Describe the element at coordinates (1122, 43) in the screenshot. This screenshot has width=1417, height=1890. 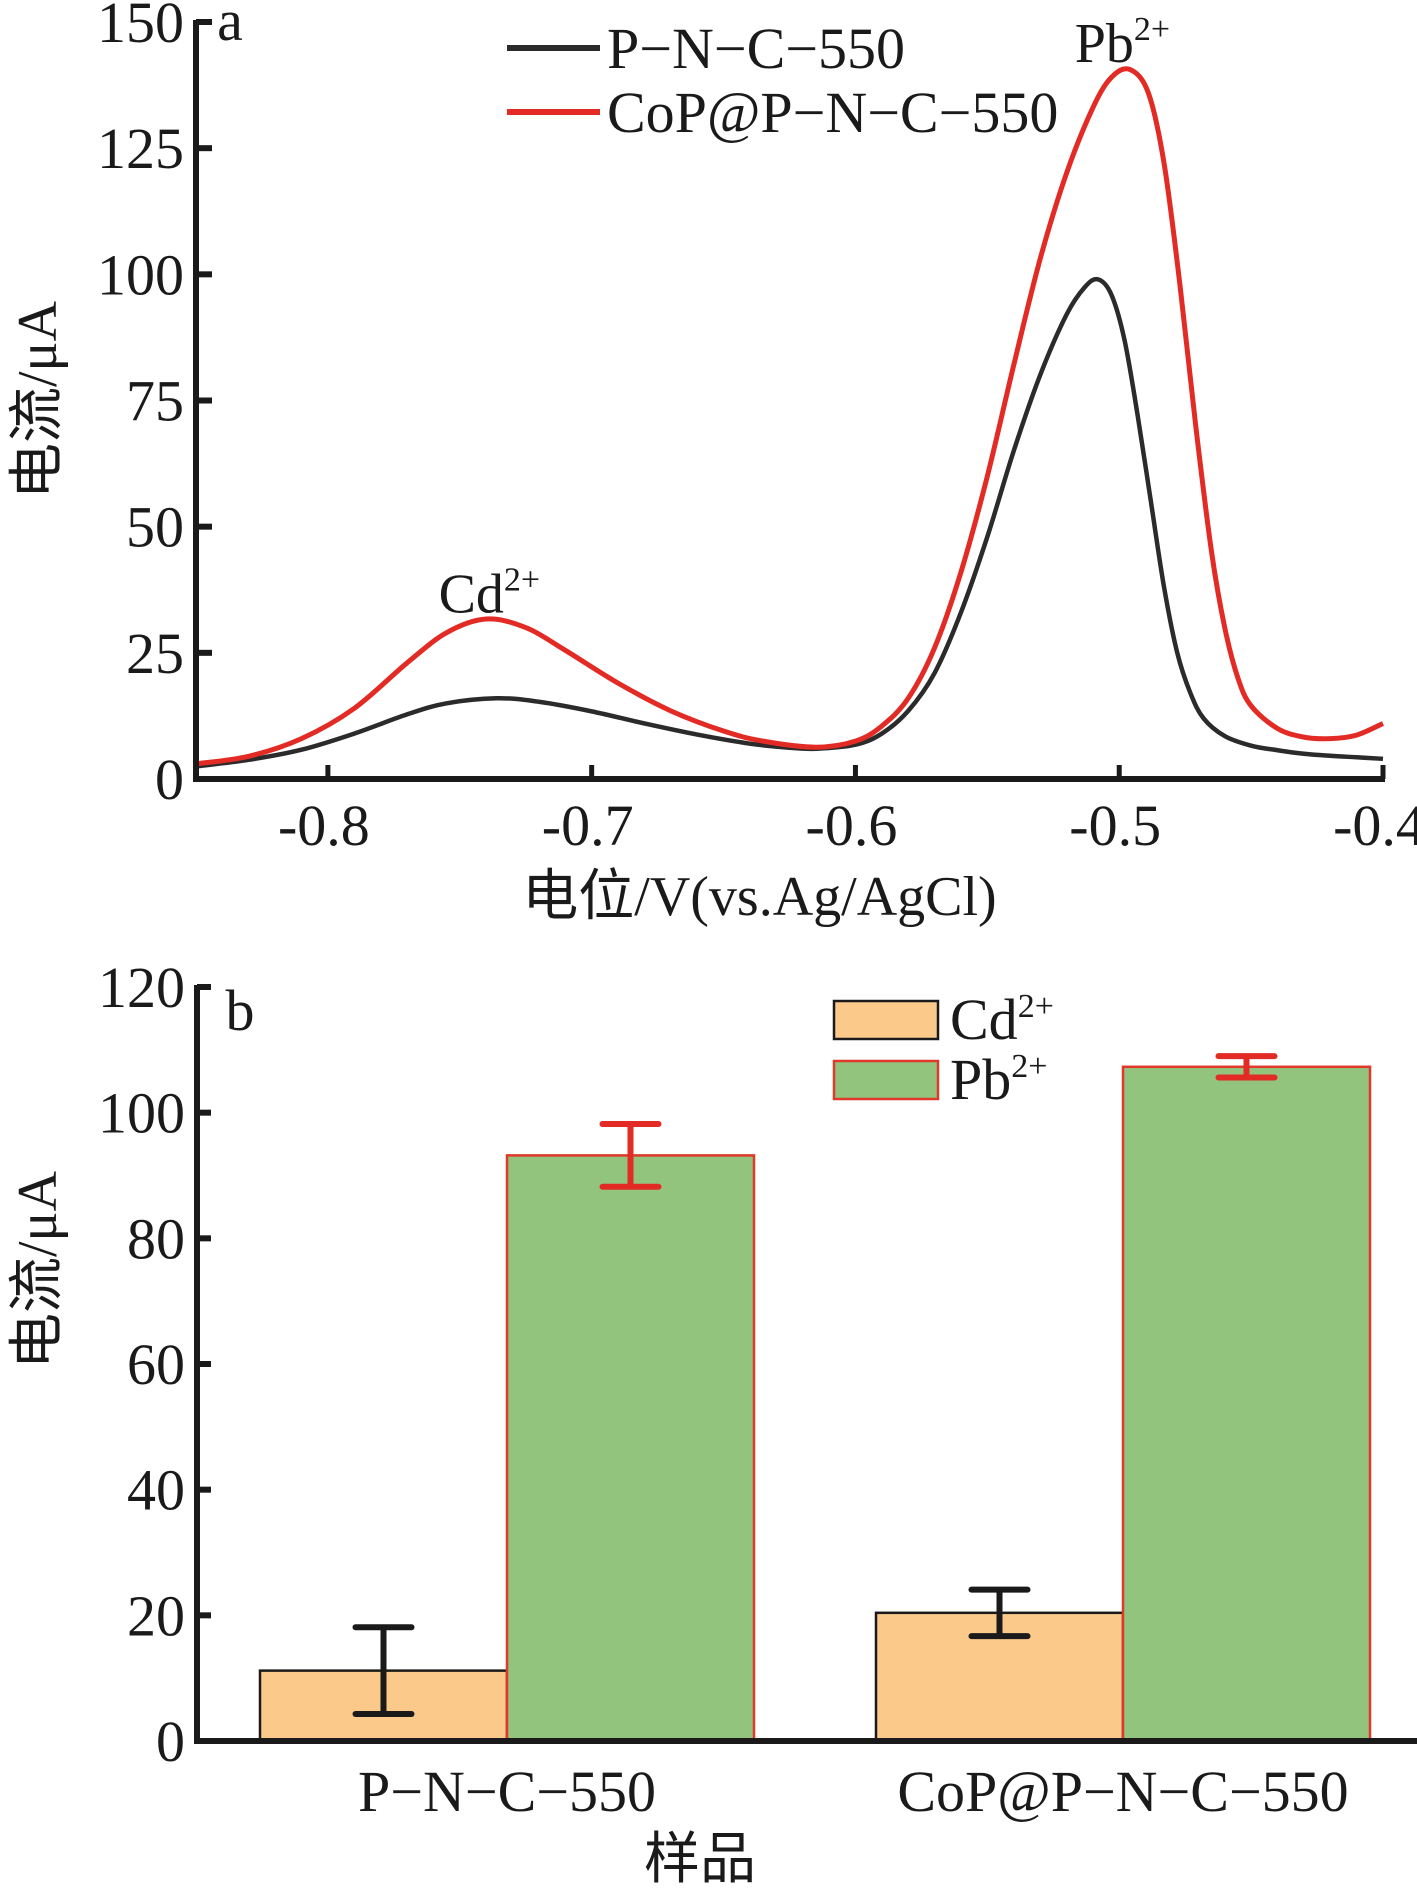
I see `peak-annotation-pb: Pb2+` at that location.